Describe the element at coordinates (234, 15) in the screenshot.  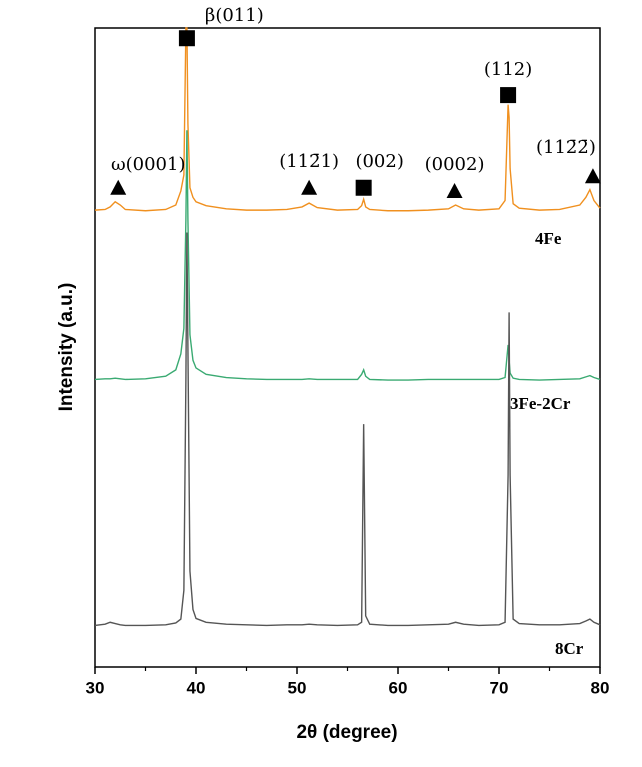
I see `peak-label: β(011)` at that location.